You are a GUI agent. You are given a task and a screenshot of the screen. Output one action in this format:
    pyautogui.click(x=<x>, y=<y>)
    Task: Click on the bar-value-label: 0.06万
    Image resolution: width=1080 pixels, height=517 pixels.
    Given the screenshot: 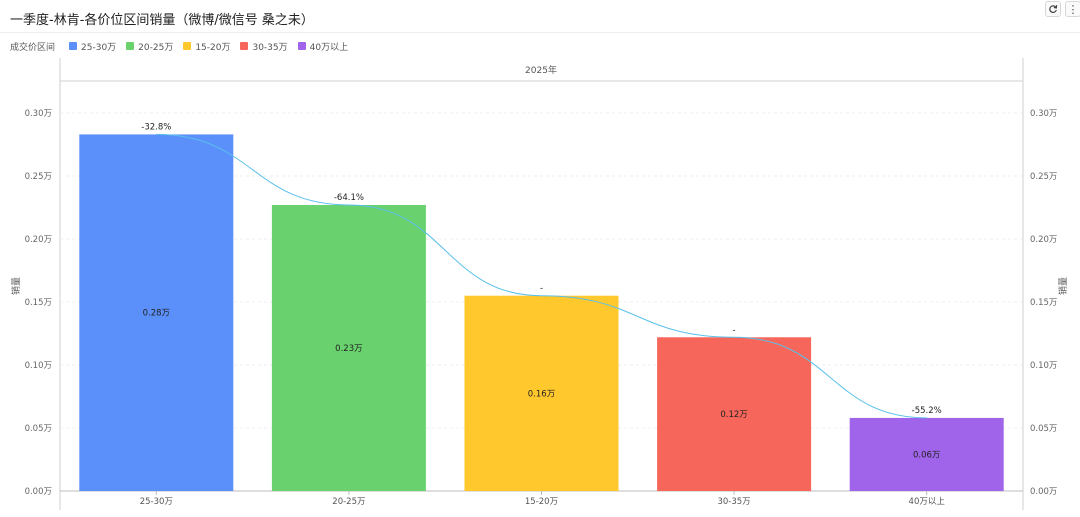 What is the action you would take?
    pyautogui.click(x=926, y=455)
    